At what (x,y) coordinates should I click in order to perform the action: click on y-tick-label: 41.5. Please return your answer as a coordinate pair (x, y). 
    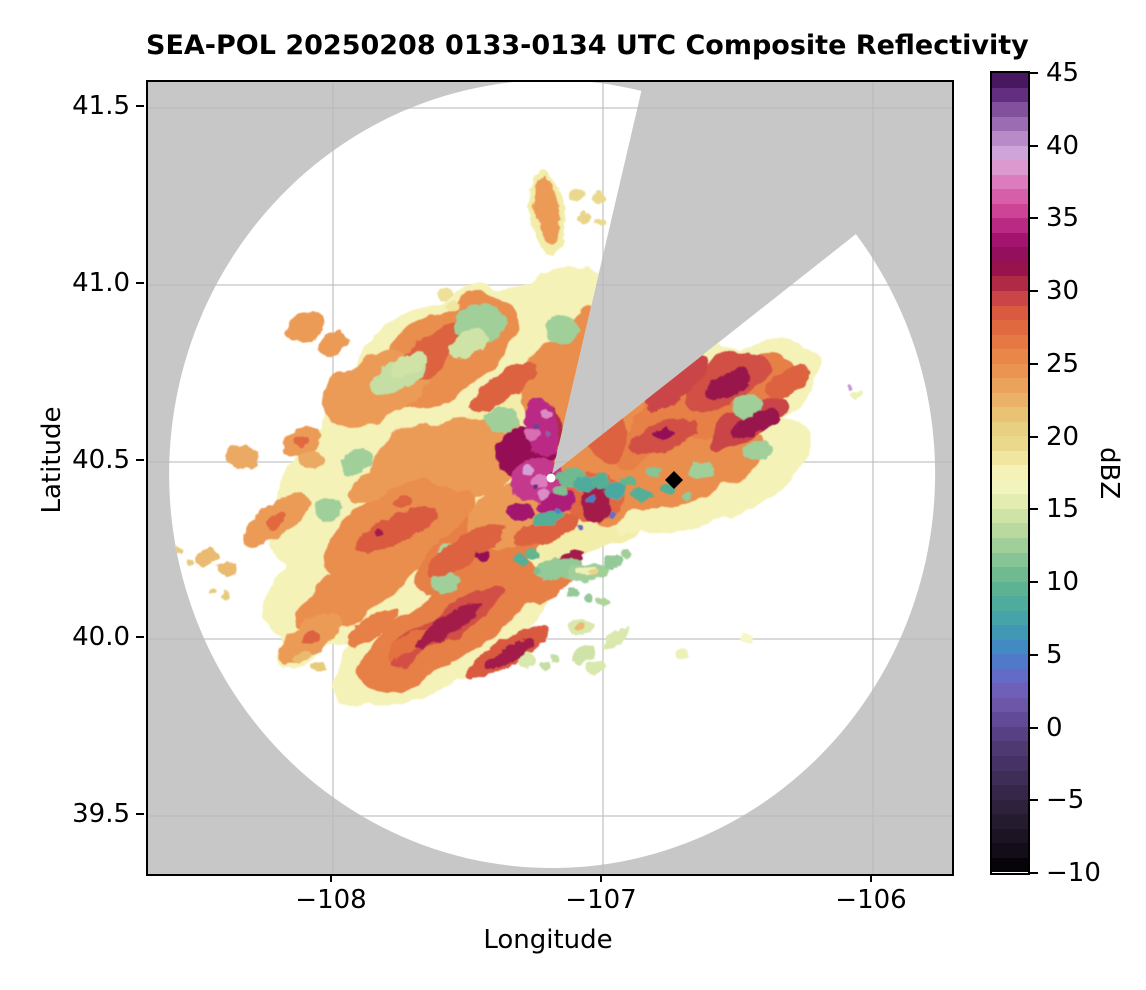
    Looking at the image, I should click on (101, 106).